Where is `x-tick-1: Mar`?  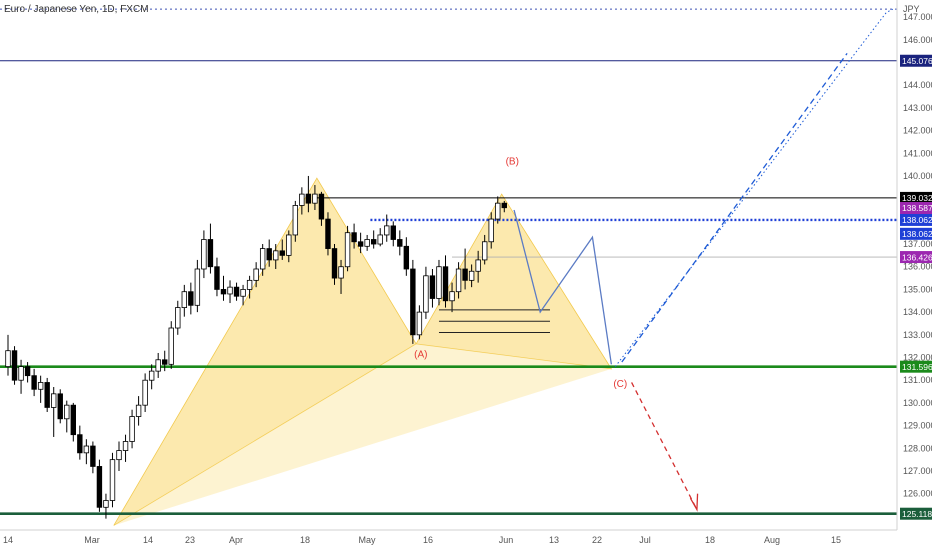 x-tick-1: Mar is located at coordinates (92, 540).